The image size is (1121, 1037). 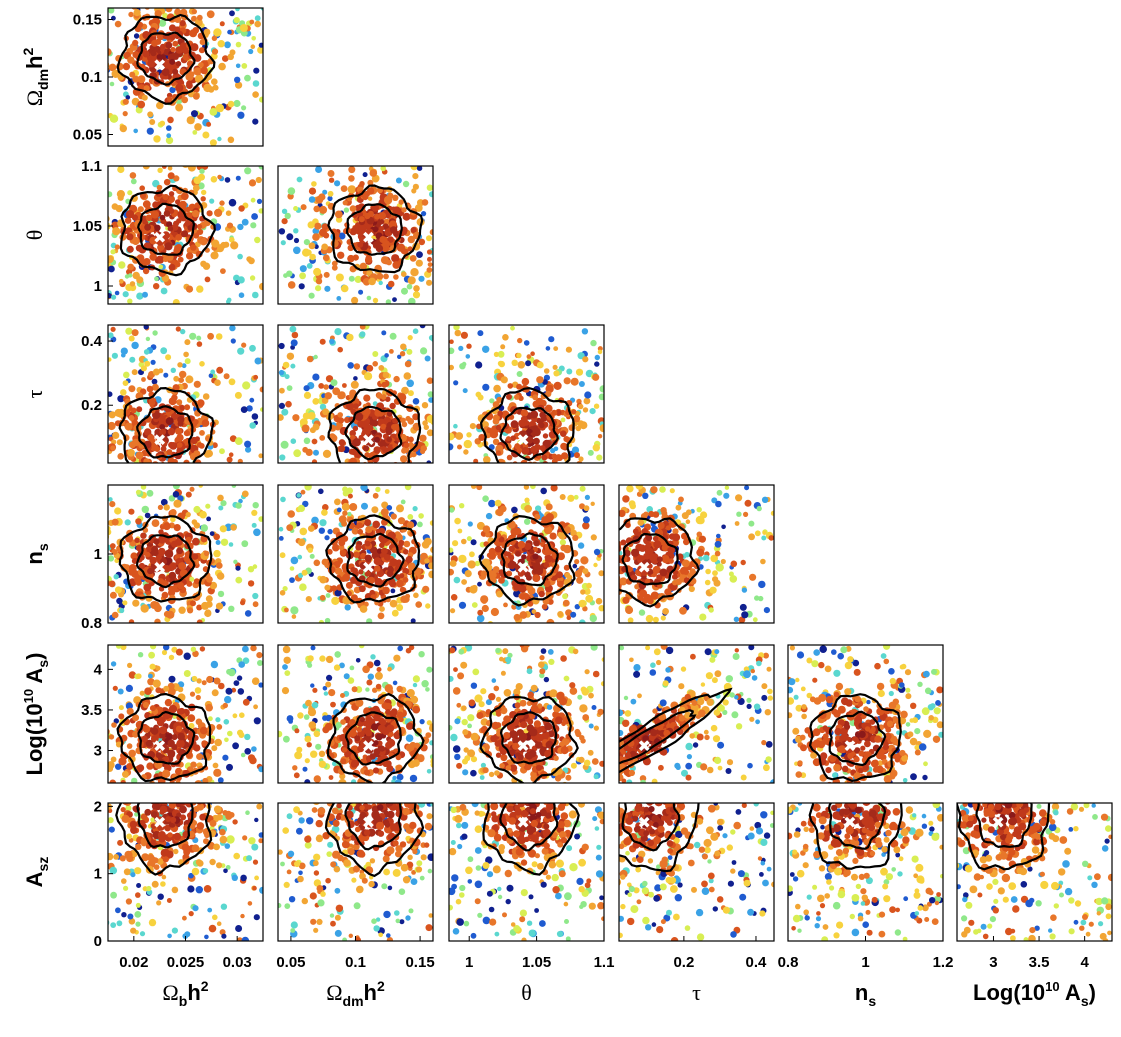 I want to click on best-fit-marker: ✖, so click(x=159, y=237).